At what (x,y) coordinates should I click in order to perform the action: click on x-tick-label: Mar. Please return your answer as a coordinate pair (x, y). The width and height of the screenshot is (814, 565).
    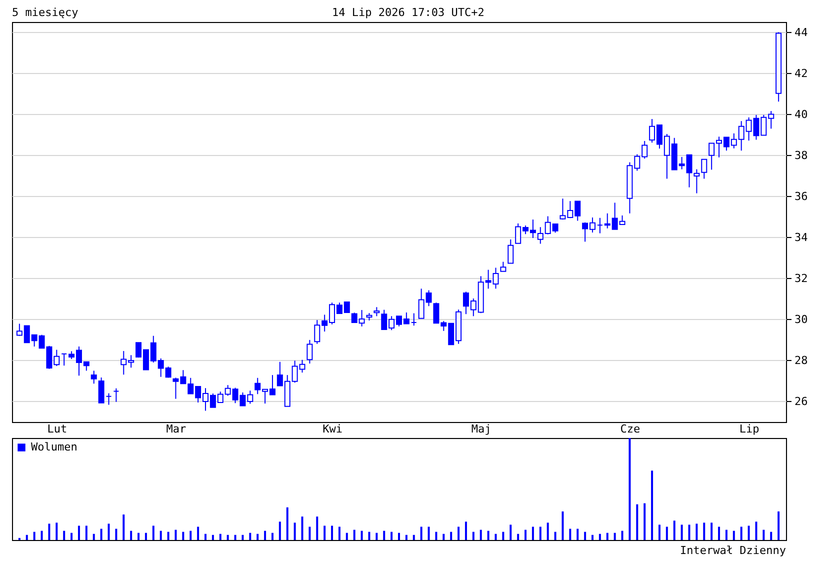
    Looking at the image, I should click on (176, 429).